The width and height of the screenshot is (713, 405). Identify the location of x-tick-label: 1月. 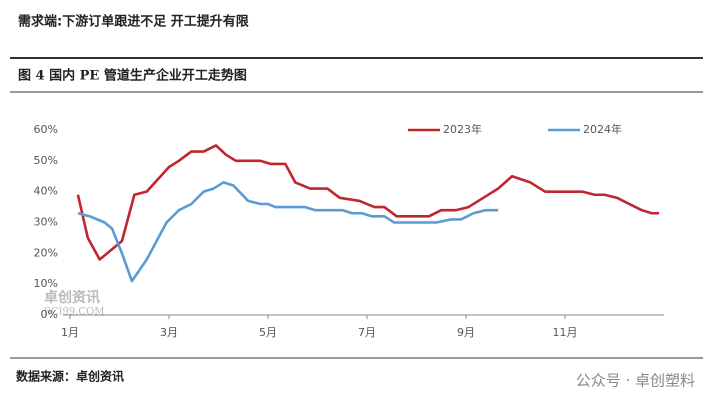
(70, 332).